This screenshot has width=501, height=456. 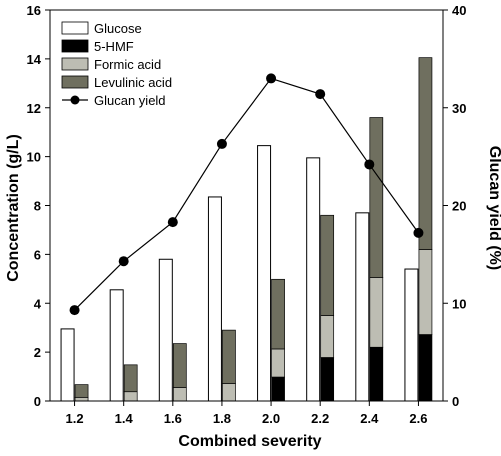 I want to click on y2-tick-label: 30, so click(x=459, y=108).